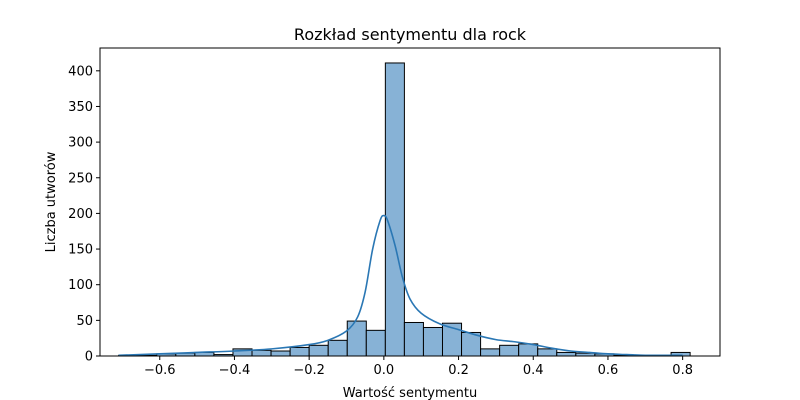  What do you see at coordinates (80, 107) in the screenshot?
I see `y-tick-label: 350` at bounding box center [80, 107].